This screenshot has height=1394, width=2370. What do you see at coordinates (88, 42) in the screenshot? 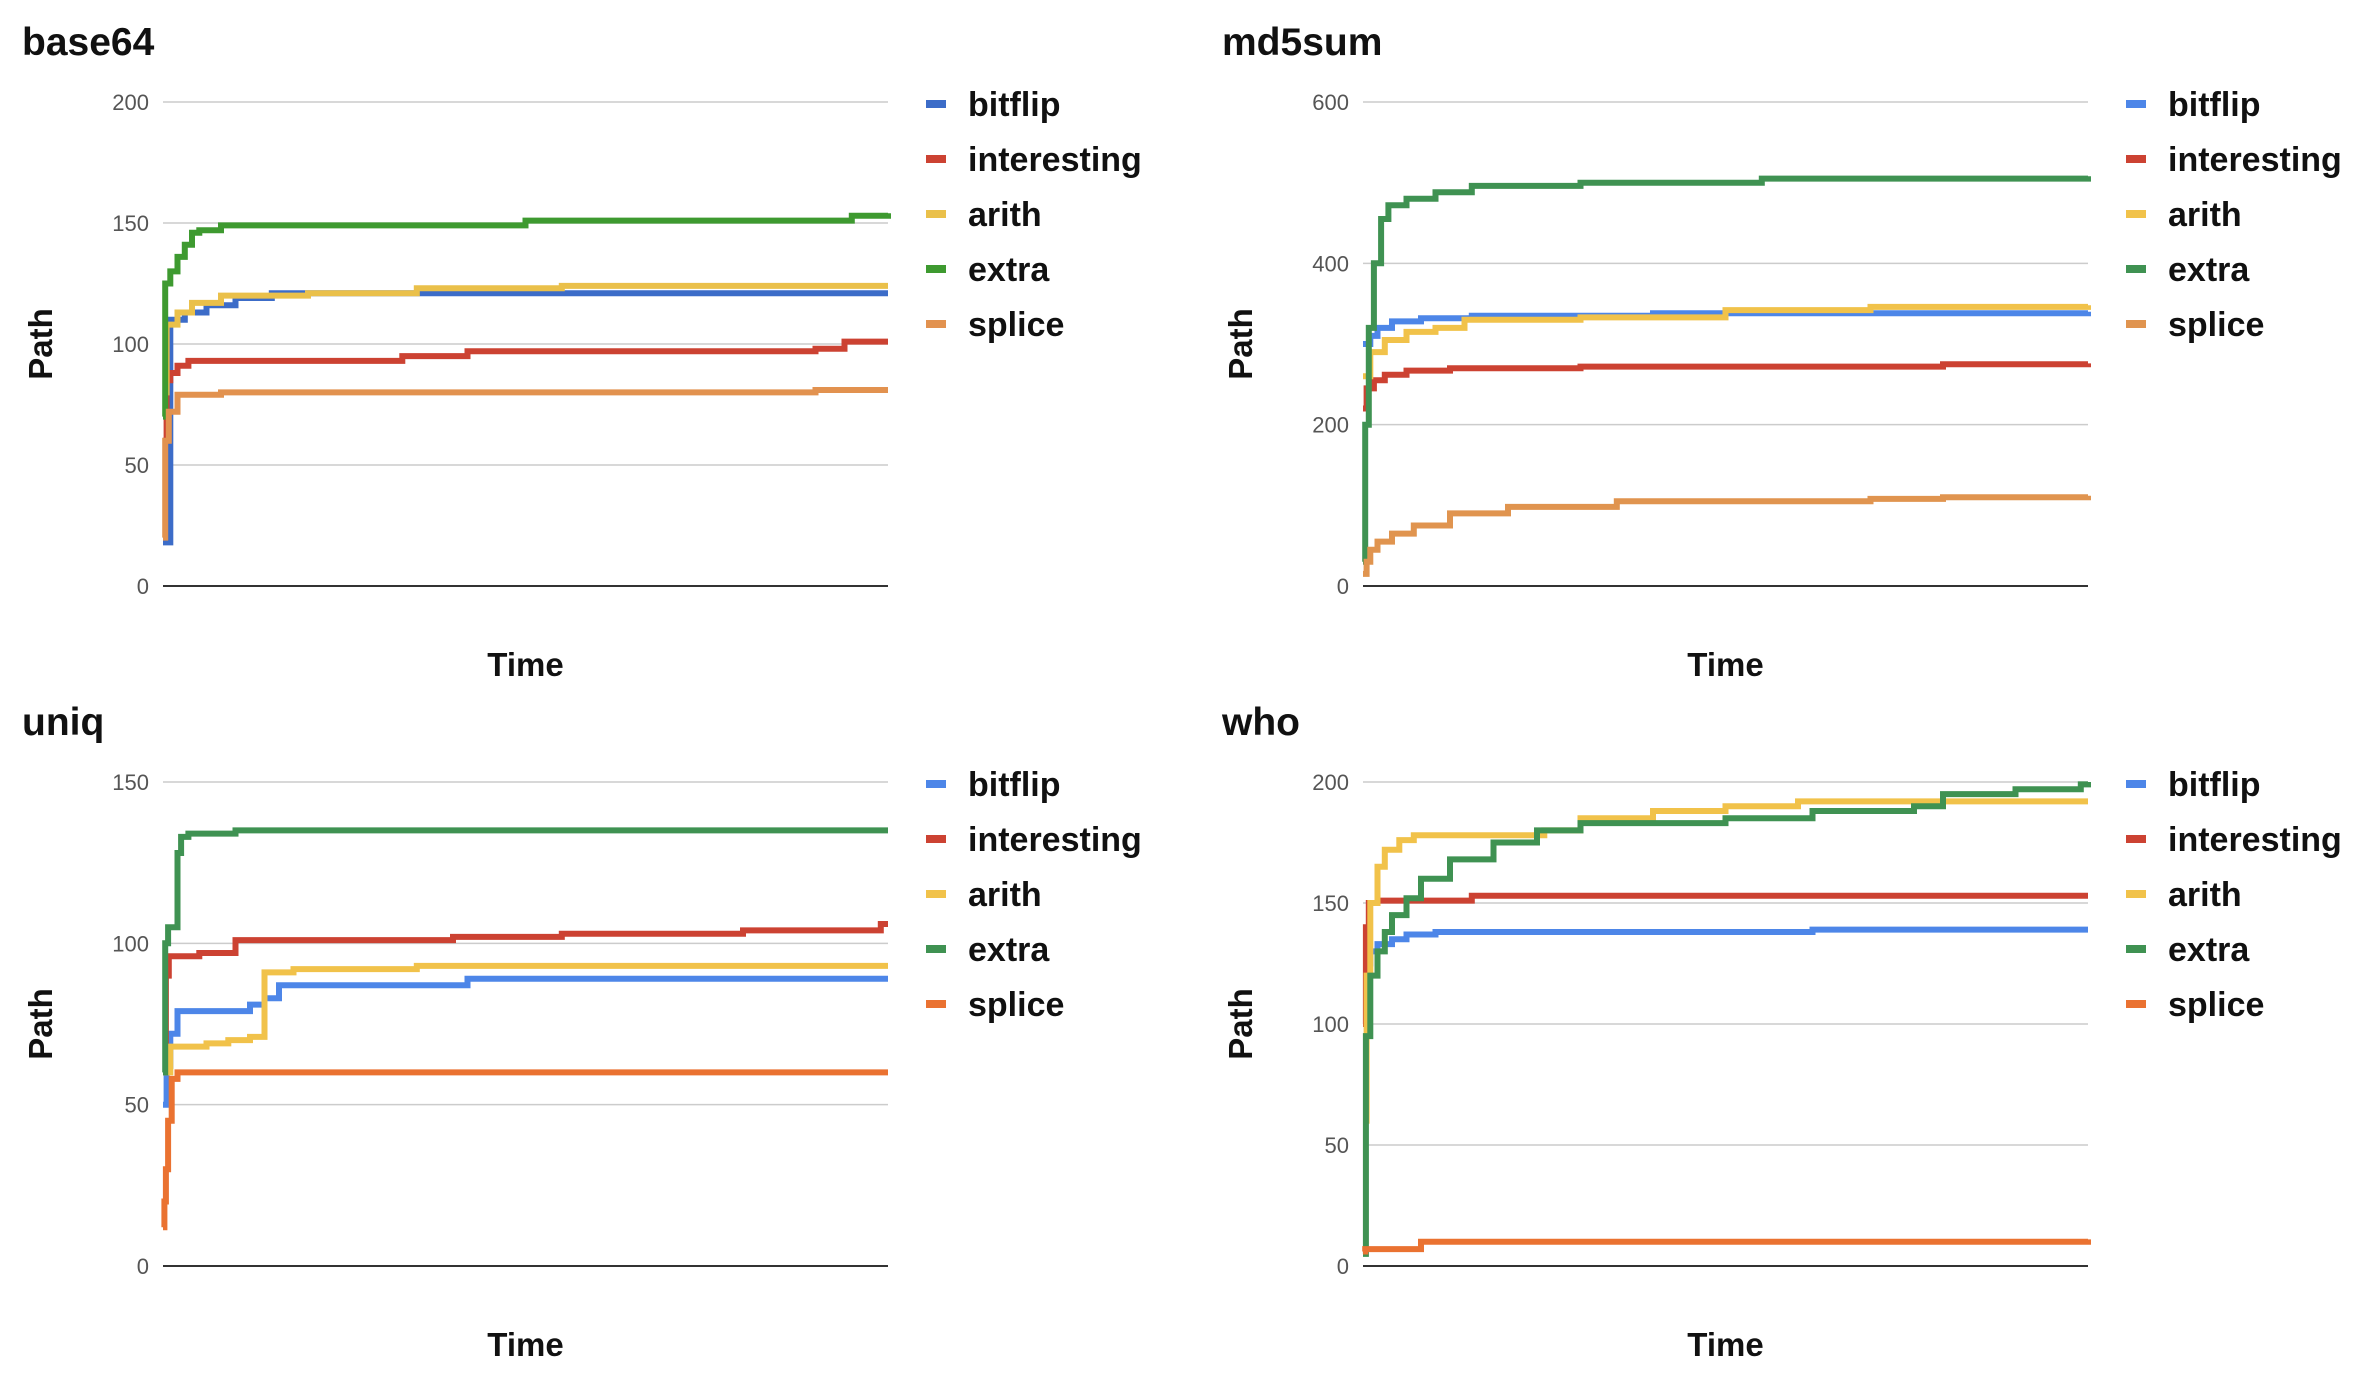
I see `chart-title: base64` at bounding box center [88, 42].